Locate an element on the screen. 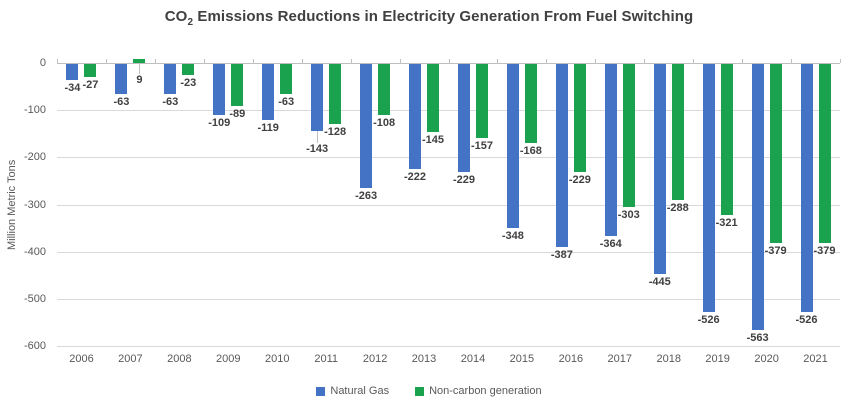 The height and width of the screenshot is (413, 858). data-label: -27 is located at coordinates (90, 84).